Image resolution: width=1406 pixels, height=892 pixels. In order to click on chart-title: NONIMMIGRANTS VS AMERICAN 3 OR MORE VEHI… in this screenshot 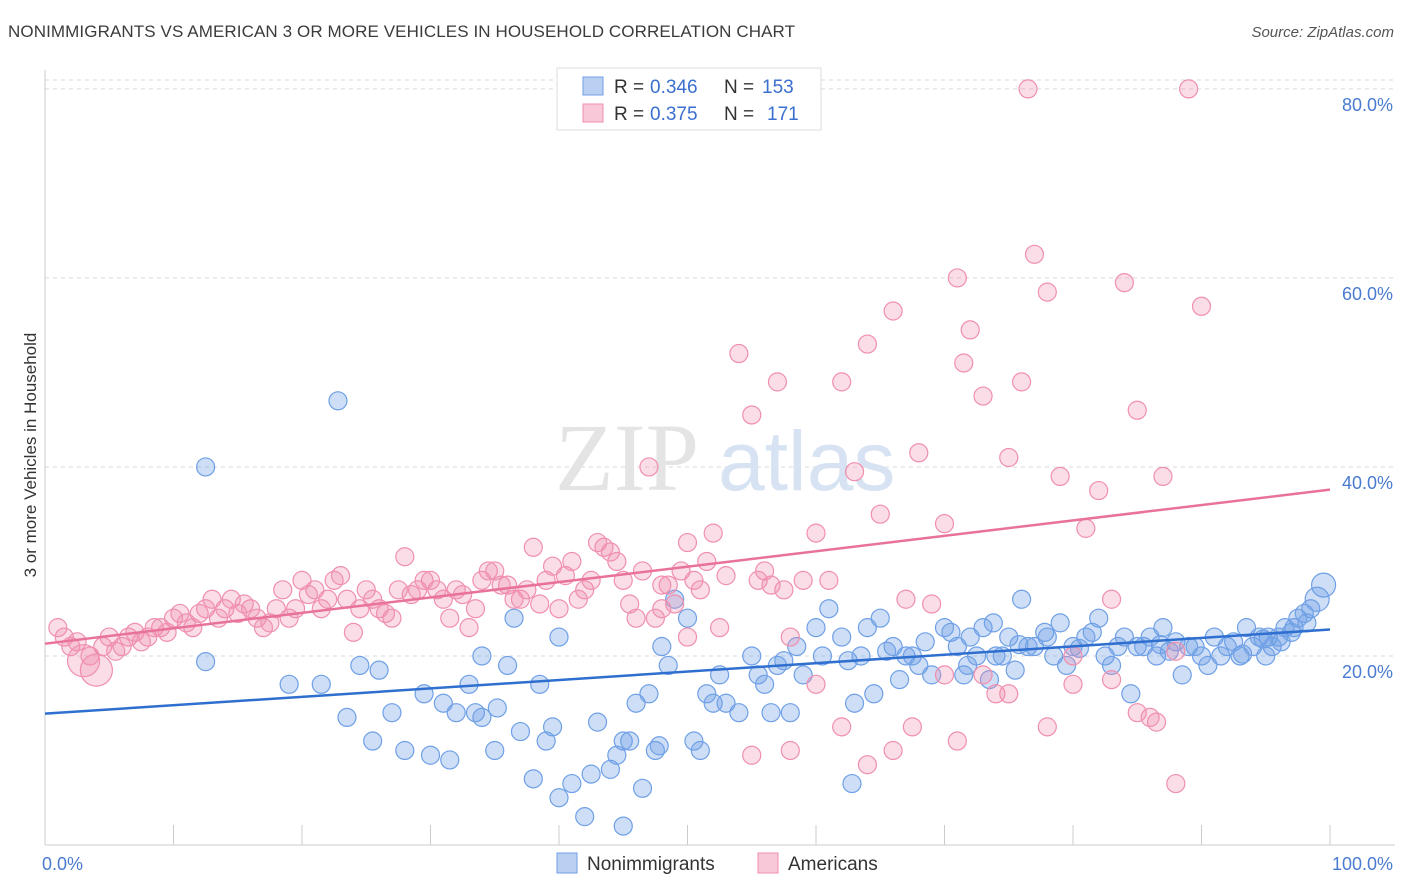, I will do `click(402, 31)`.